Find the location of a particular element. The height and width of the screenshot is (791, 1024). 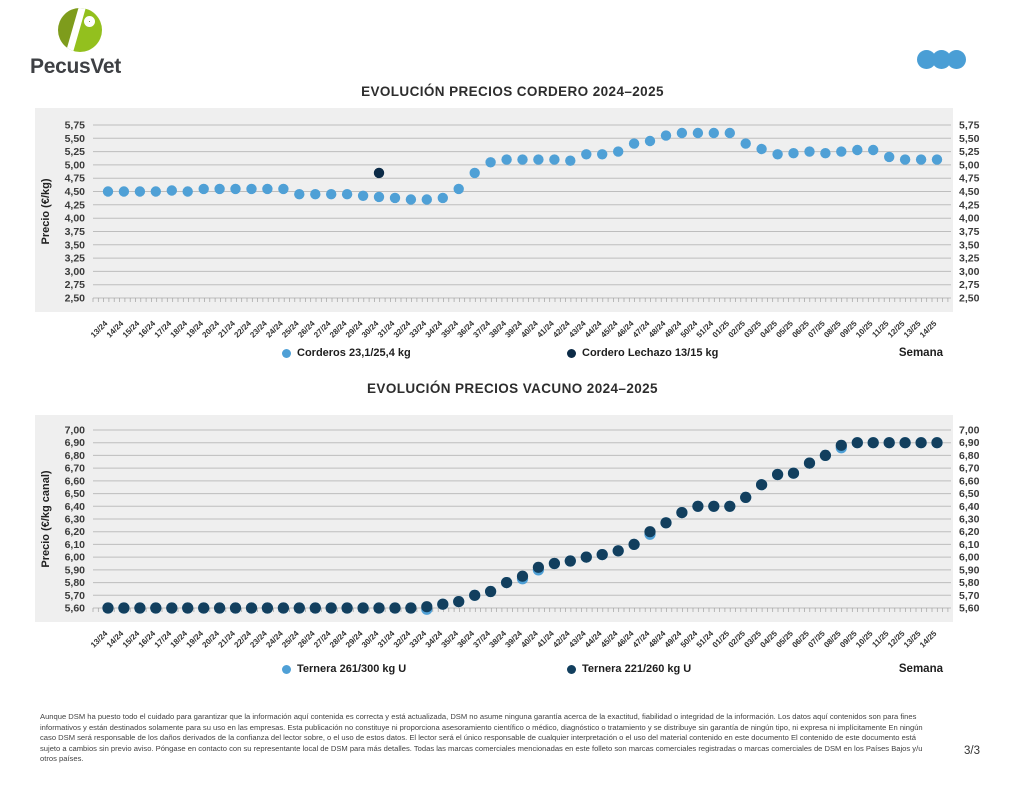

x-tick-label: 03/25 is located at coordinates (752, 639).